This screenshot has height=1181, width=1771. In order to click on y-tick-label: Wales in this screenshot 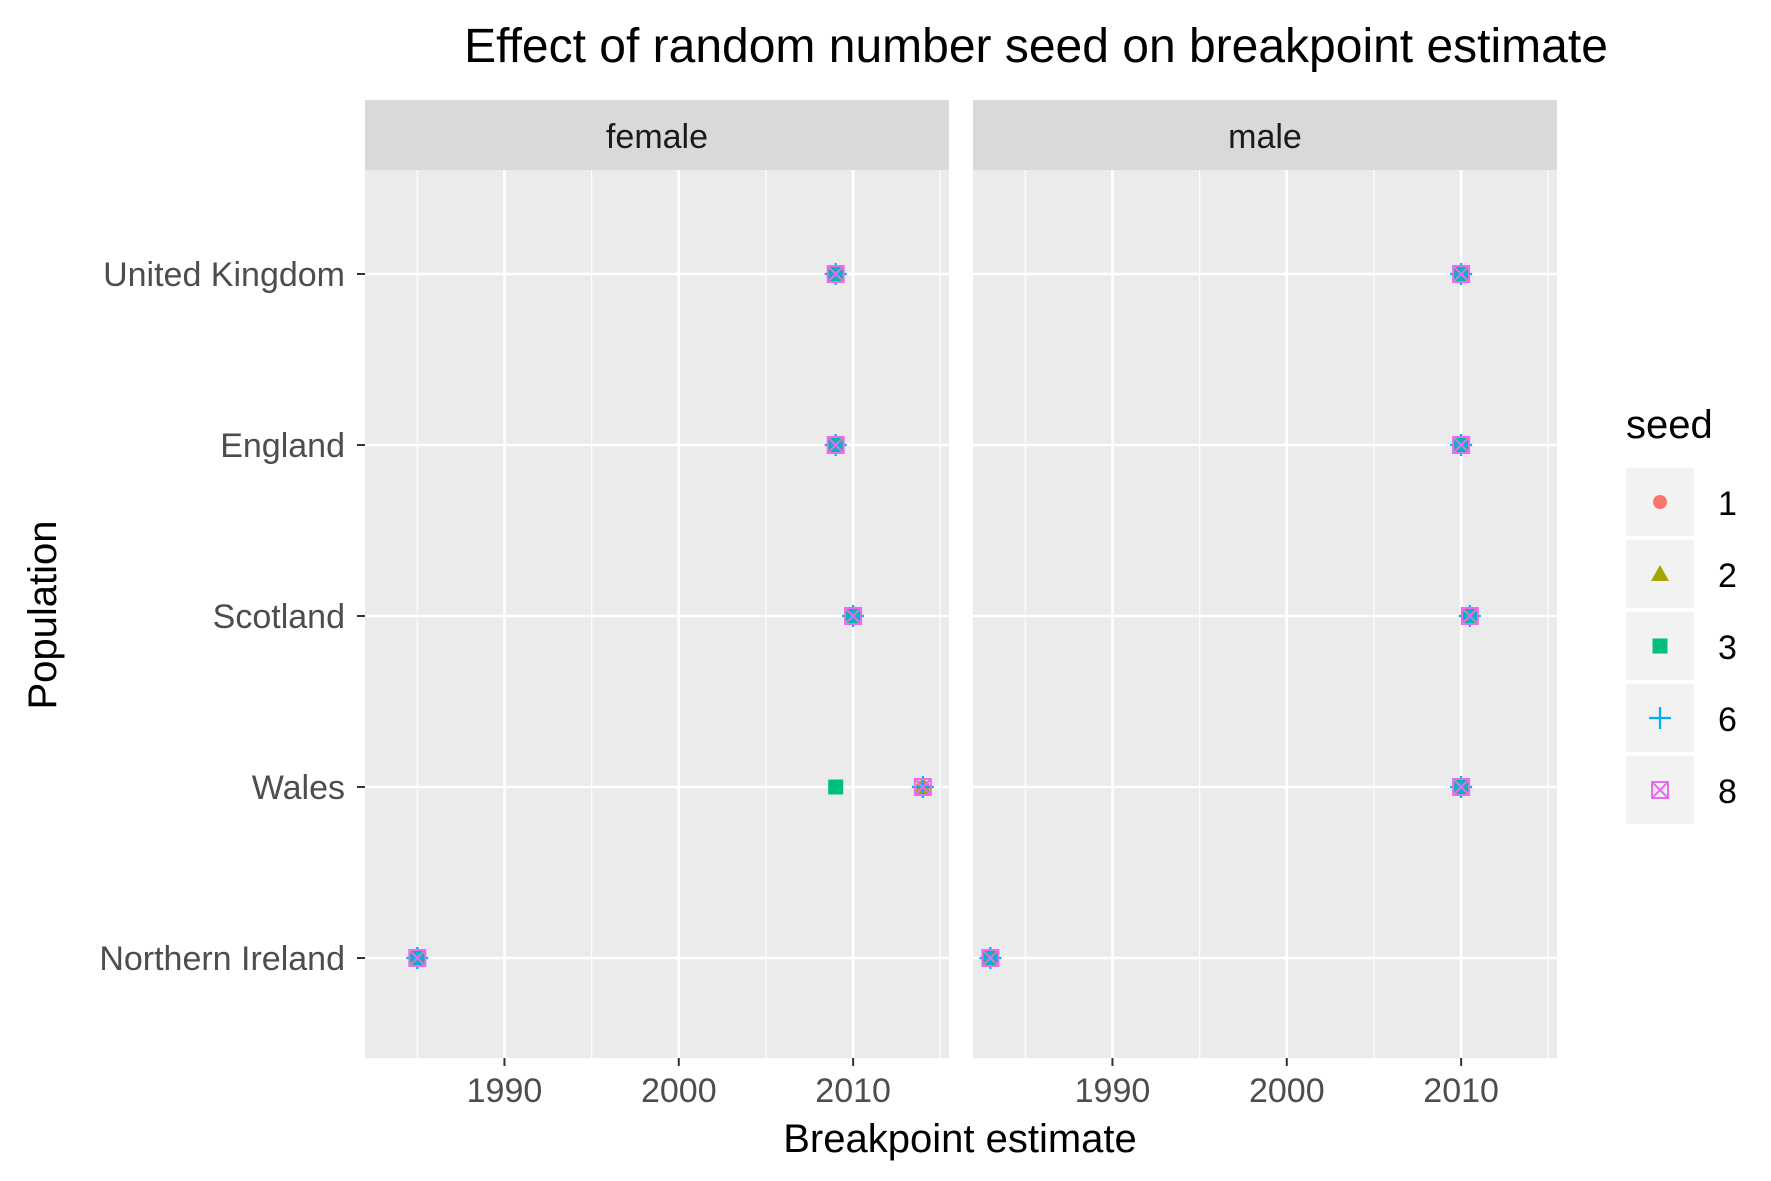, I will do `click(298, 788)`.